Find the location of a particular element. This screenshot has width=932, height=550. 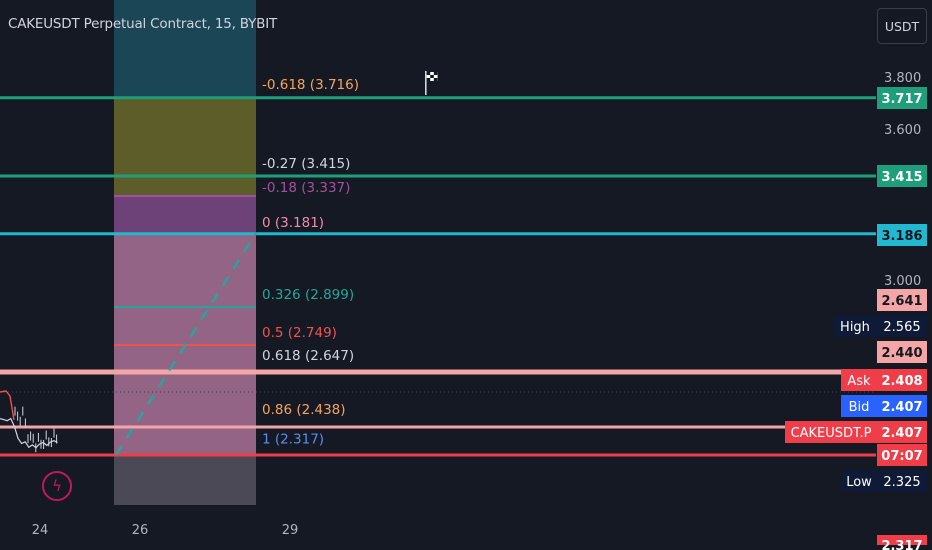

y-axis-tick-label: 3.600 is located at coordinates (902, 130).